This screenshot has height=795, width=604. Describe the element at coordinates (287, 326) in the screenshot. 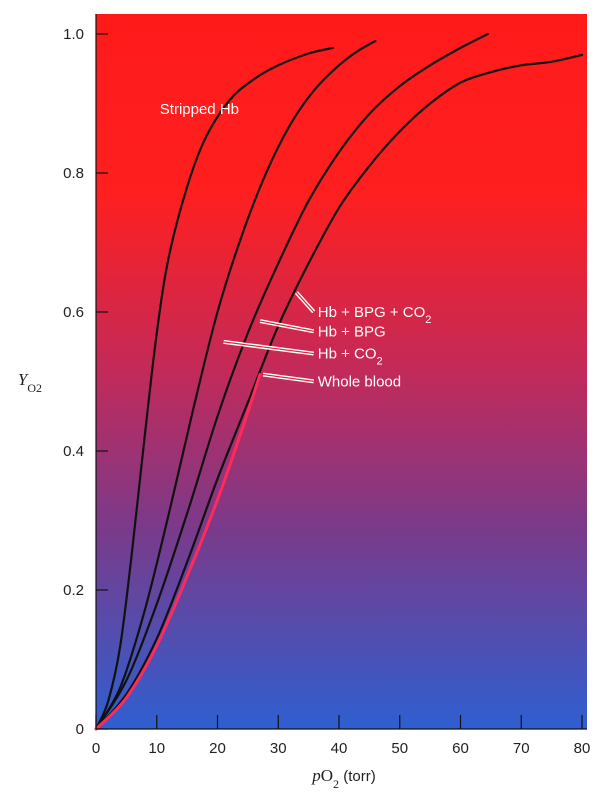

I see `leader-line-hb-plus-bpg` at that location.